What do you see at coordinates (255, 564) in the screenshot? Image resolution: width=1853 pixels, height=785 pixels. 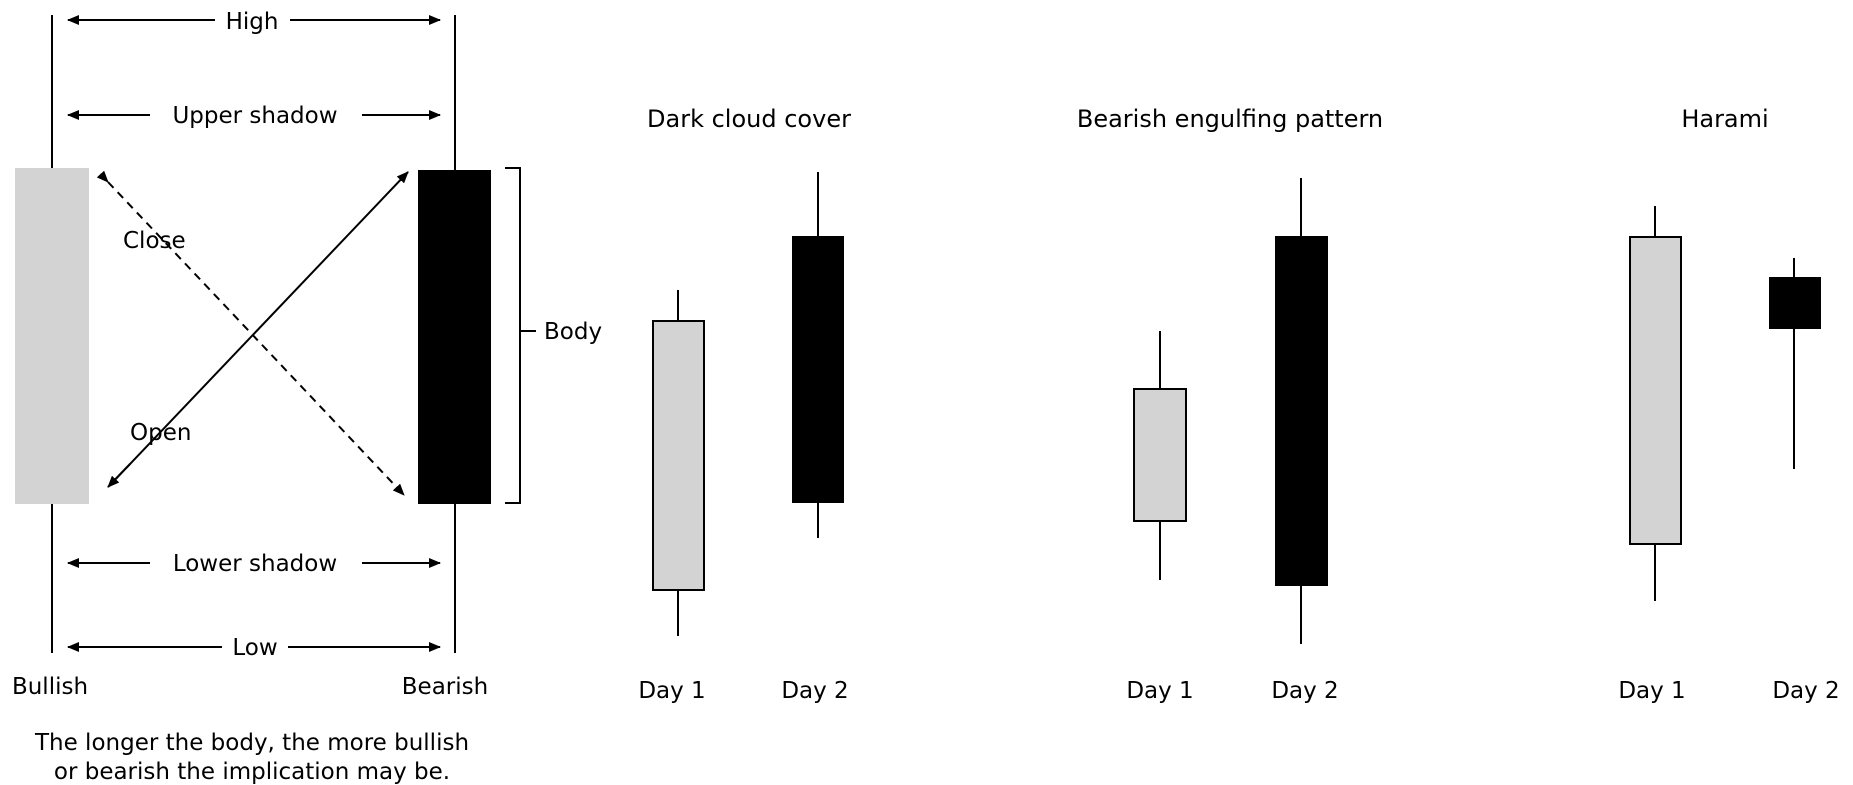 I see `lower-shadow-label: Lower shadow` at bounding box center [255, 564].